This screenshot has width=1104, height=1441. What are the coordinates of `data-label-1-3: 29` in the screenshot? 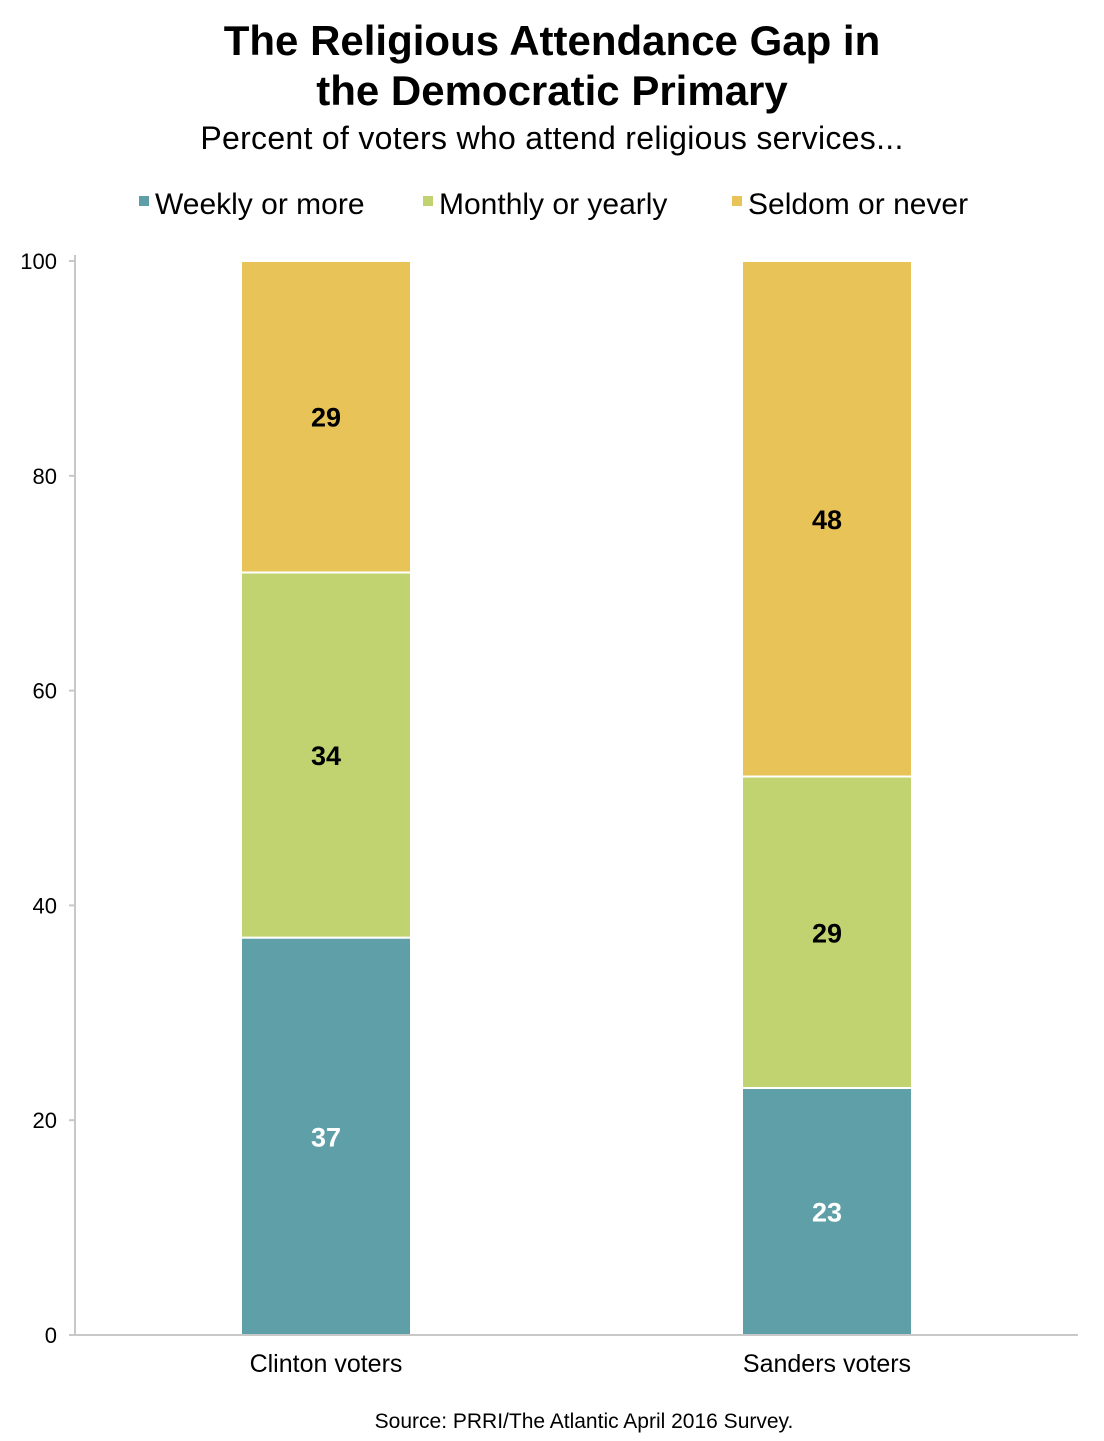 It's located at (326, 418).